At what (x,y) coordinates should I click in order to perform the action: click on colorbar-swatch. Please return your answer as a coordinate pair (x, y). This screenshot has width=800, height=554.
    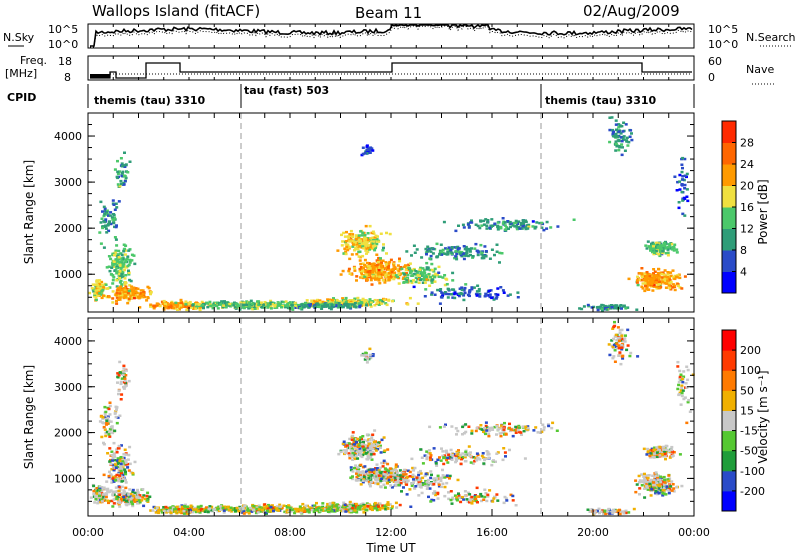
    Looking at the image, I should click on (729, 132).